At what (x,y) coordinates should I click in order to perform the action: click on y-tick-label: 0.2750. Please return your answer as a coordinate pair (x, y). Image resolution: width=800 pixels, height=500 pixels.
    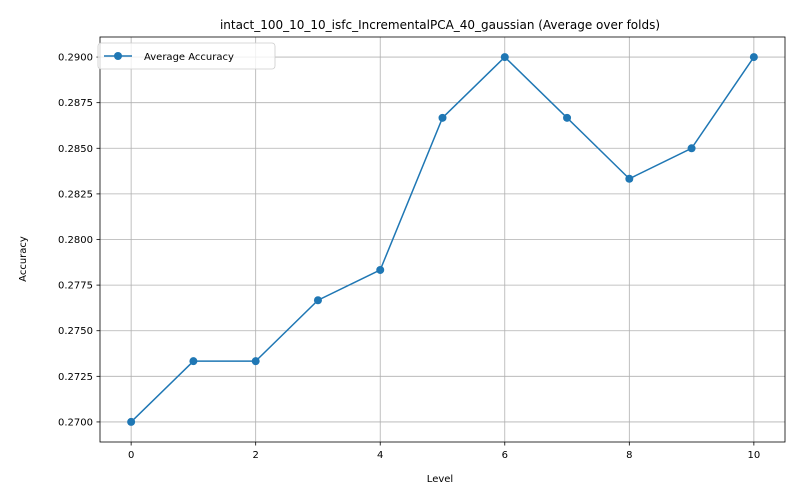
    Looking at the image, I should click on (75, 331).